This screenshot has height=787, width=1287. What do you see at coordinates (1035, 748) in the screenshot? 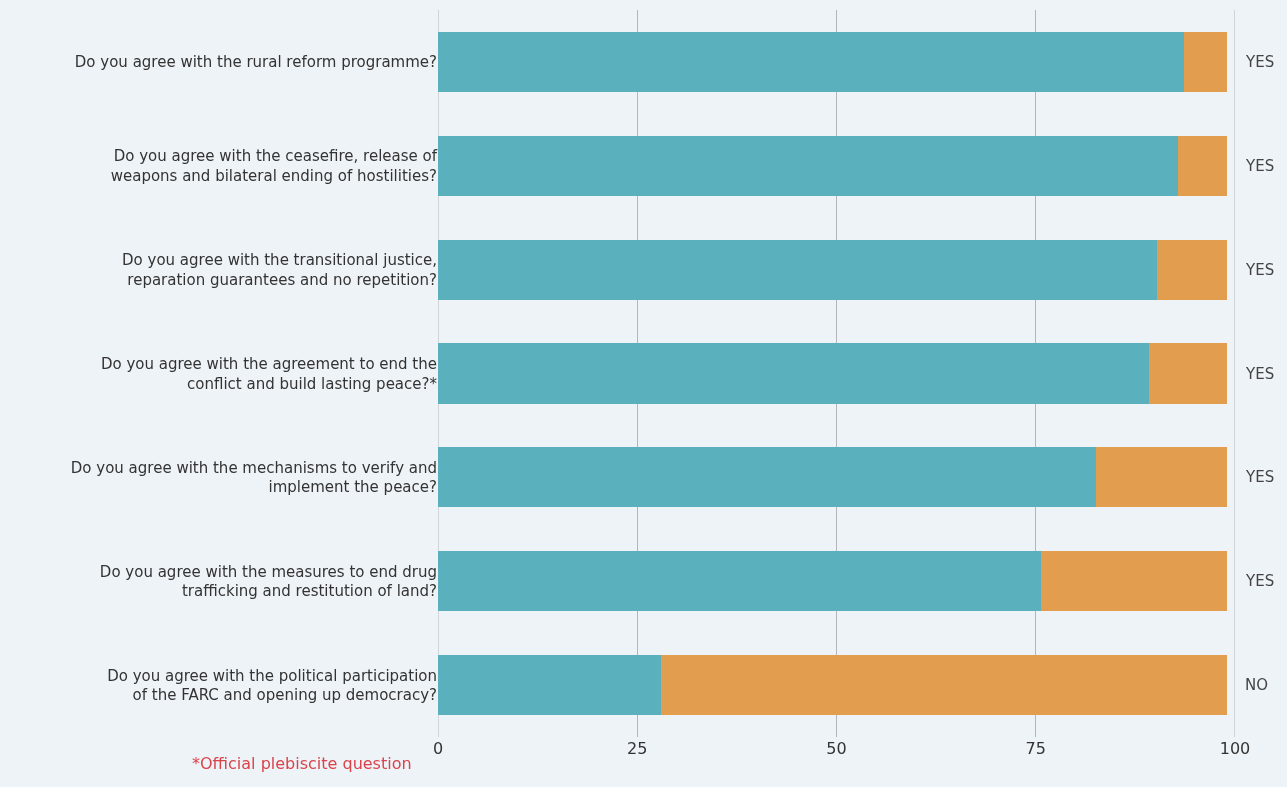
I see `x-tick-label: 75` at bounding box center [1035, 748].